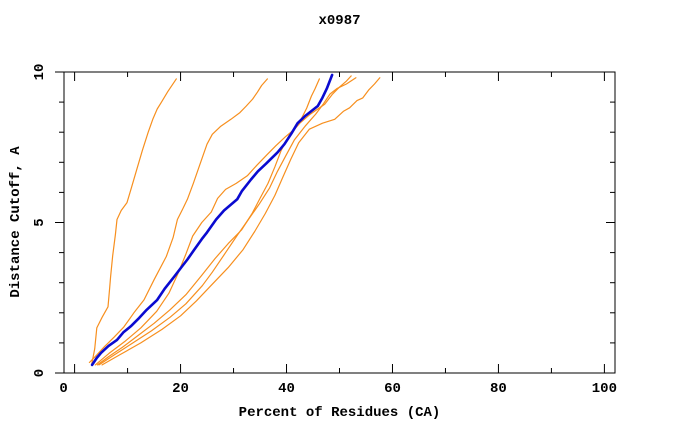  What do you see at coordinates (339, 413) in the screenshot?
I see `x-axis-label: Percent of Residues (CA)` at bounding box center [339, 413].